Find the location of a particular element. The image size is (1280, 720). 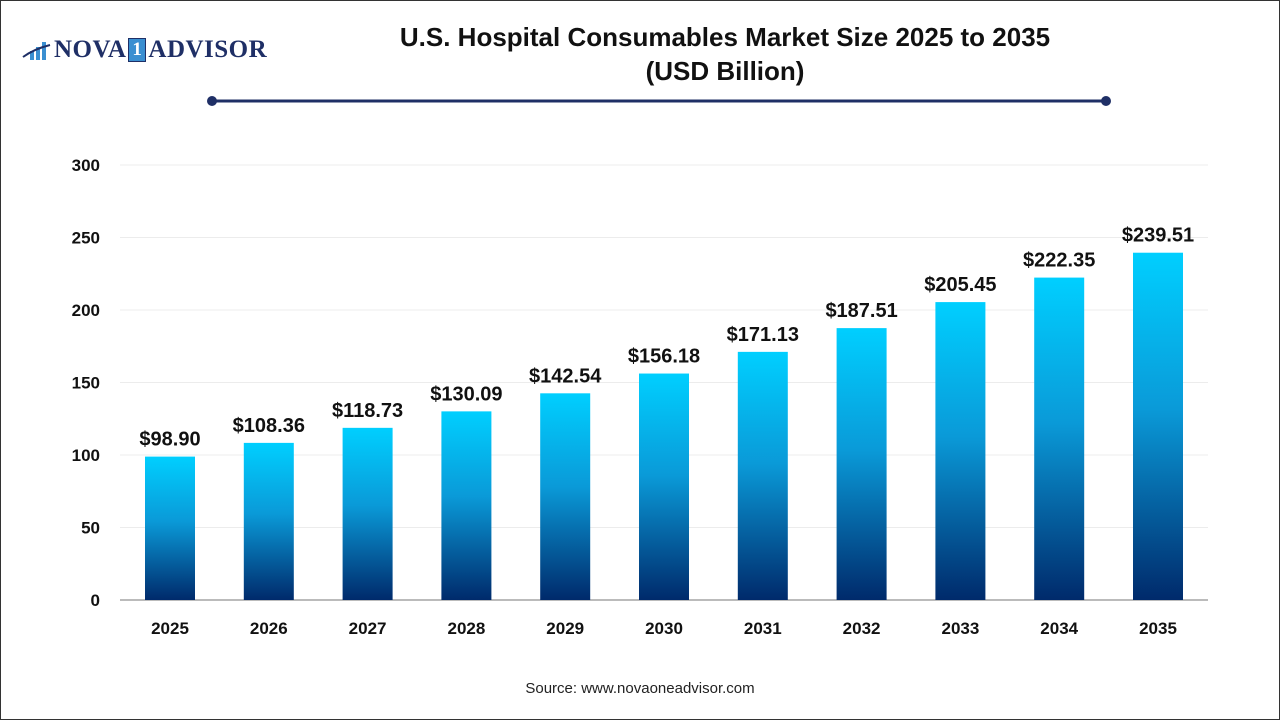

data-label: $171.13 is located at coordinates (763, 335).